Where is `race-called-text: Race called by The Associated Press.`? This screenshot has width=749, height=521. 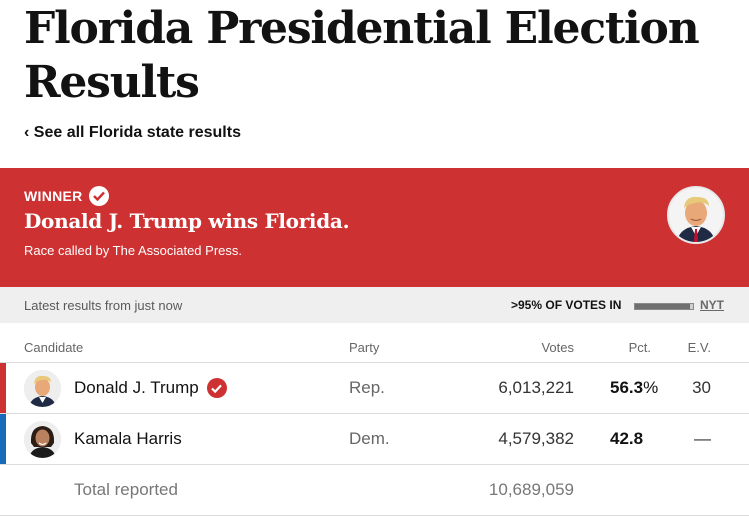 race-called-text: Race called by The Associated Press. is located at coordinates (133, 250).